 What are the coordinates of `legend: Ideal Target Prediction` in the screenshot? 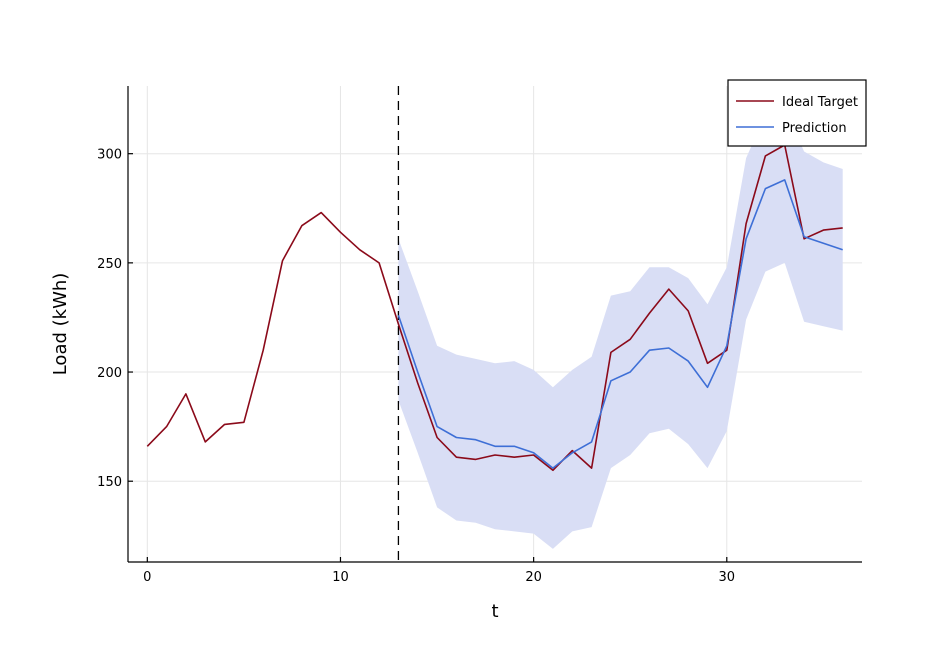 It's located at (797, 113).